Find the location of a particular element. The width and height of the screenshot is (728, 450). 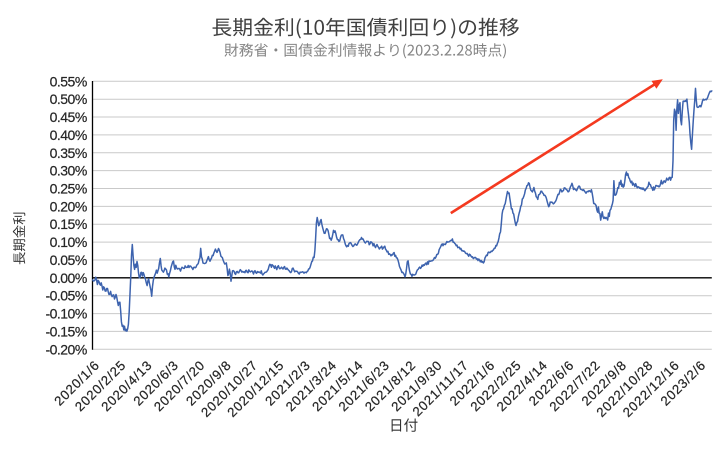

svg-text: -0.10% is located at coordinates (65, 314).